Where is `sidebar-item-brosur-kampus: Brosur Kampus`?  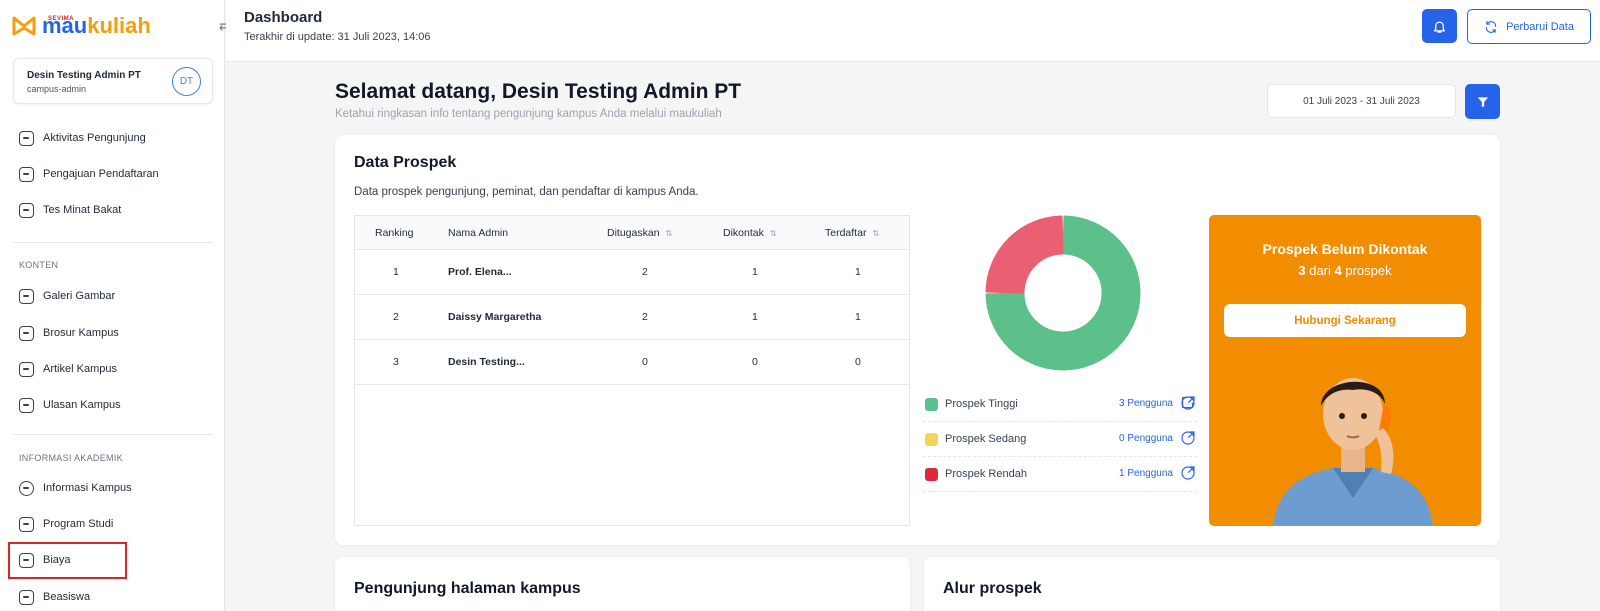 sidebar-item-brosur-kampus: Brosur Kampus is located at coordinates (69, 333).